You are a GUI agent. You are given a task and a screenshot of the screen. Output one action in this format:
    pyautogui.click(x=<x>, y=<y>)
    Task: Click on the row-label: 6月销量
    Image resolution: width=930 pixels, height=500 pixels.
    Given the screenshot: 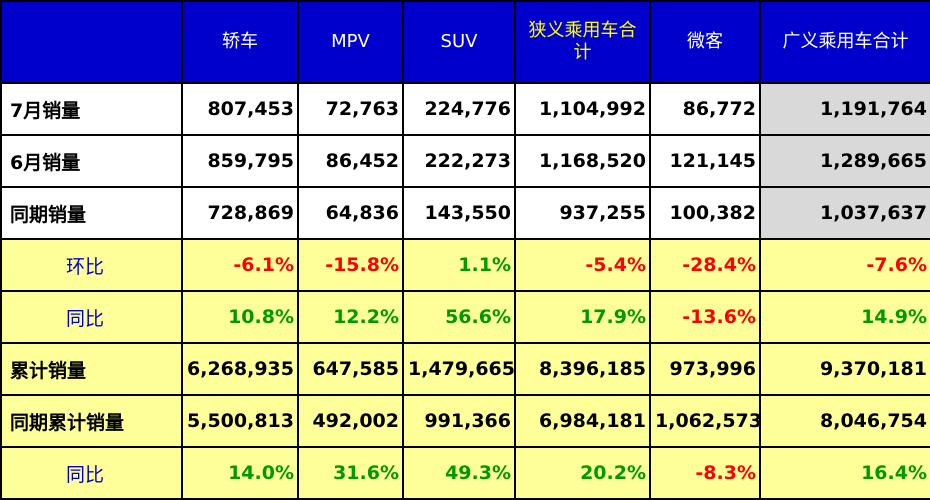 What is the action you would take?
    pyautogui.click(x=91, y=161)
    